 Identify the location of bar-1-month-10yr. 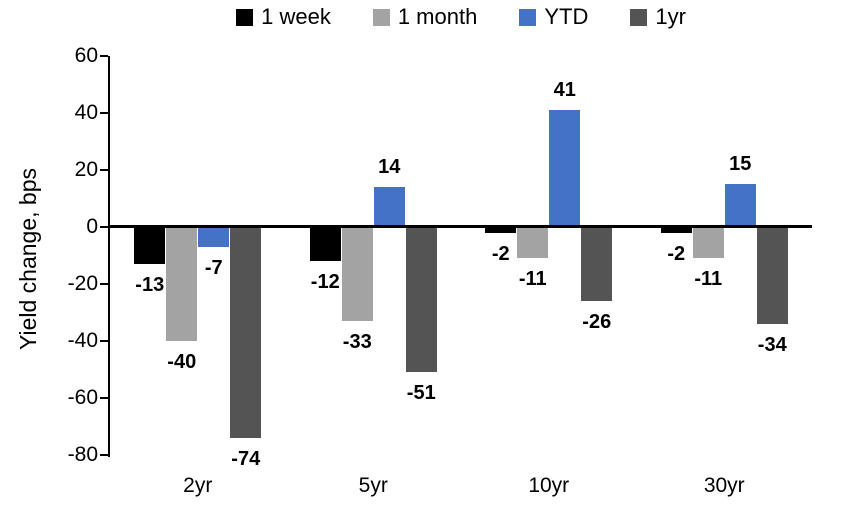
(533, 243).